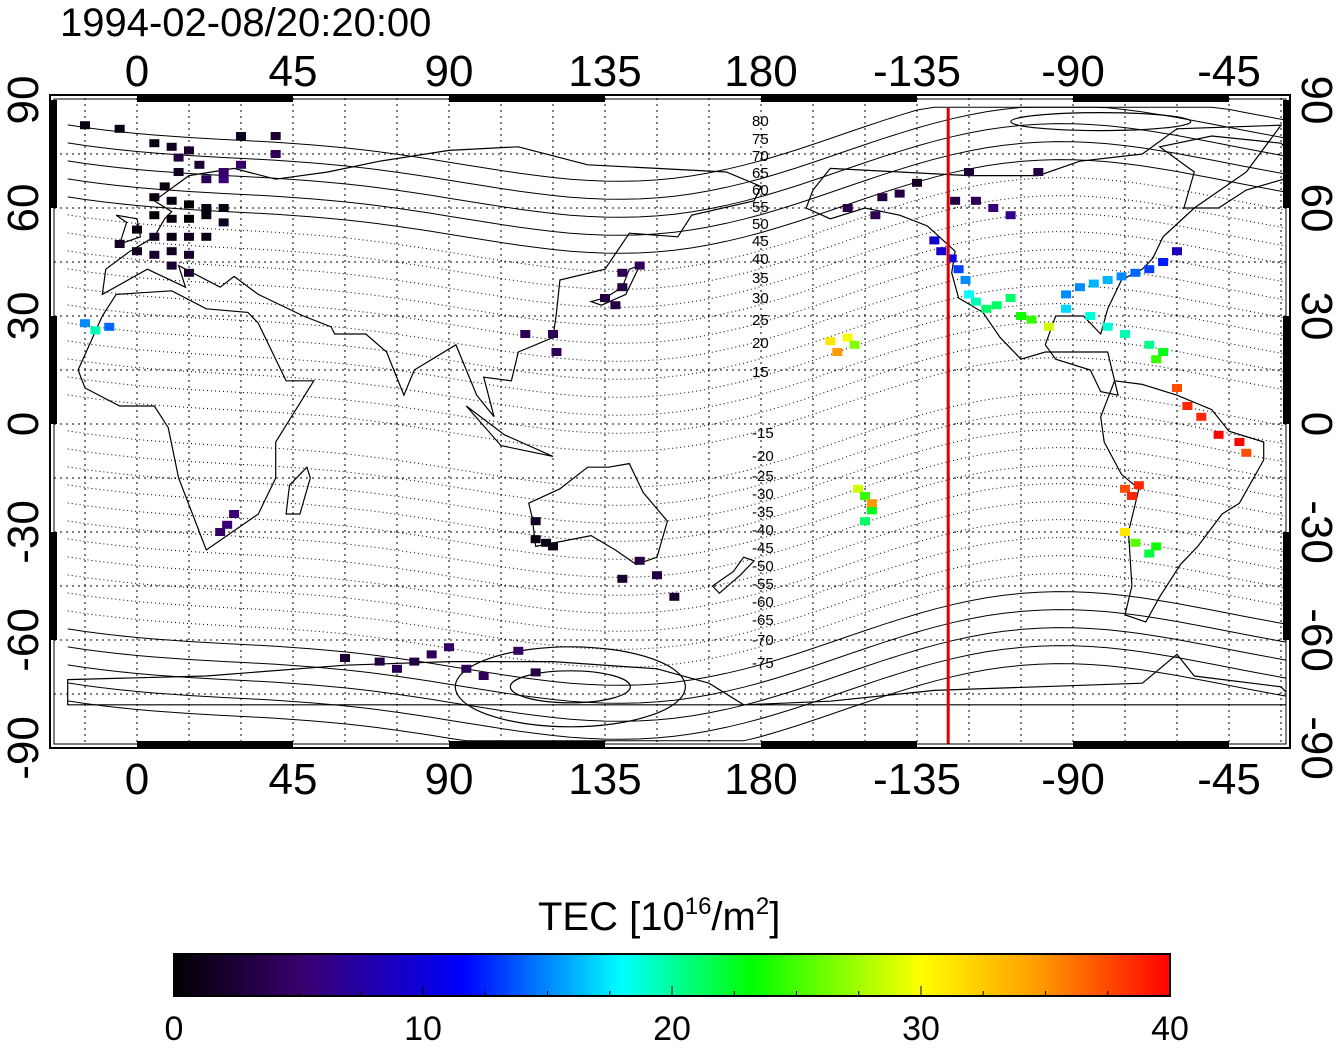 The height and width of the screenshot is (1053, 1344). What do you see at coordinates (763, 456) in the screenshot?
I see `maglat-label: -20` at bounding box center [763, 456].